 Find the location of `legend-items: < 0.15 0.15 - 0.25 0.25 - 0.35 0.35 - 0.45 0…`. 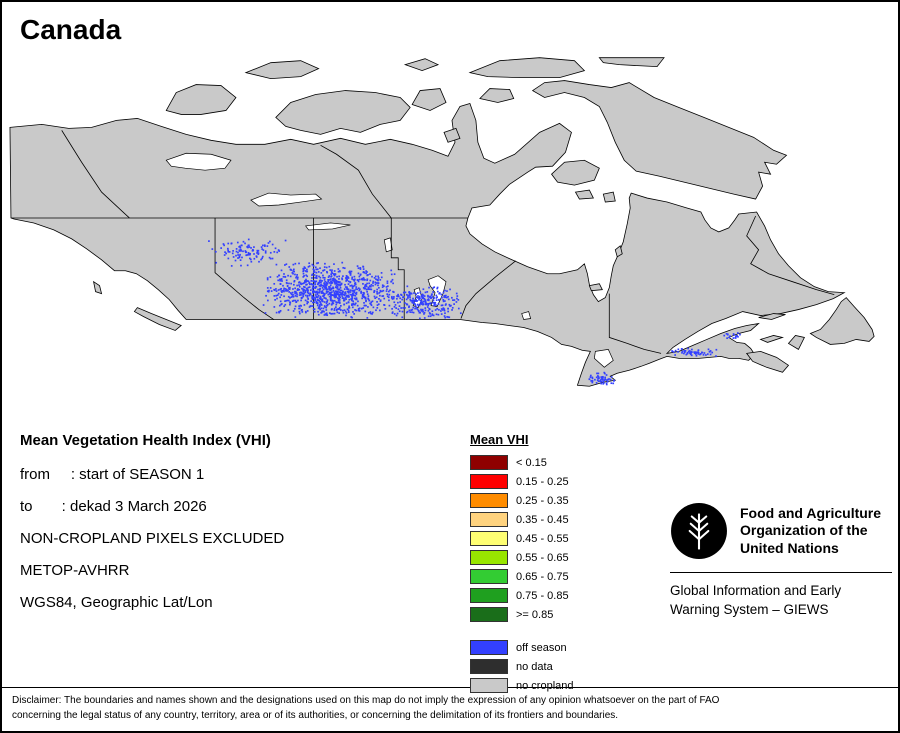

legend-items: < 0.15 0.15 - 0.25 0.25 - 0.35 0.35 - 0.45 0… is located at coordinates (522, 538).